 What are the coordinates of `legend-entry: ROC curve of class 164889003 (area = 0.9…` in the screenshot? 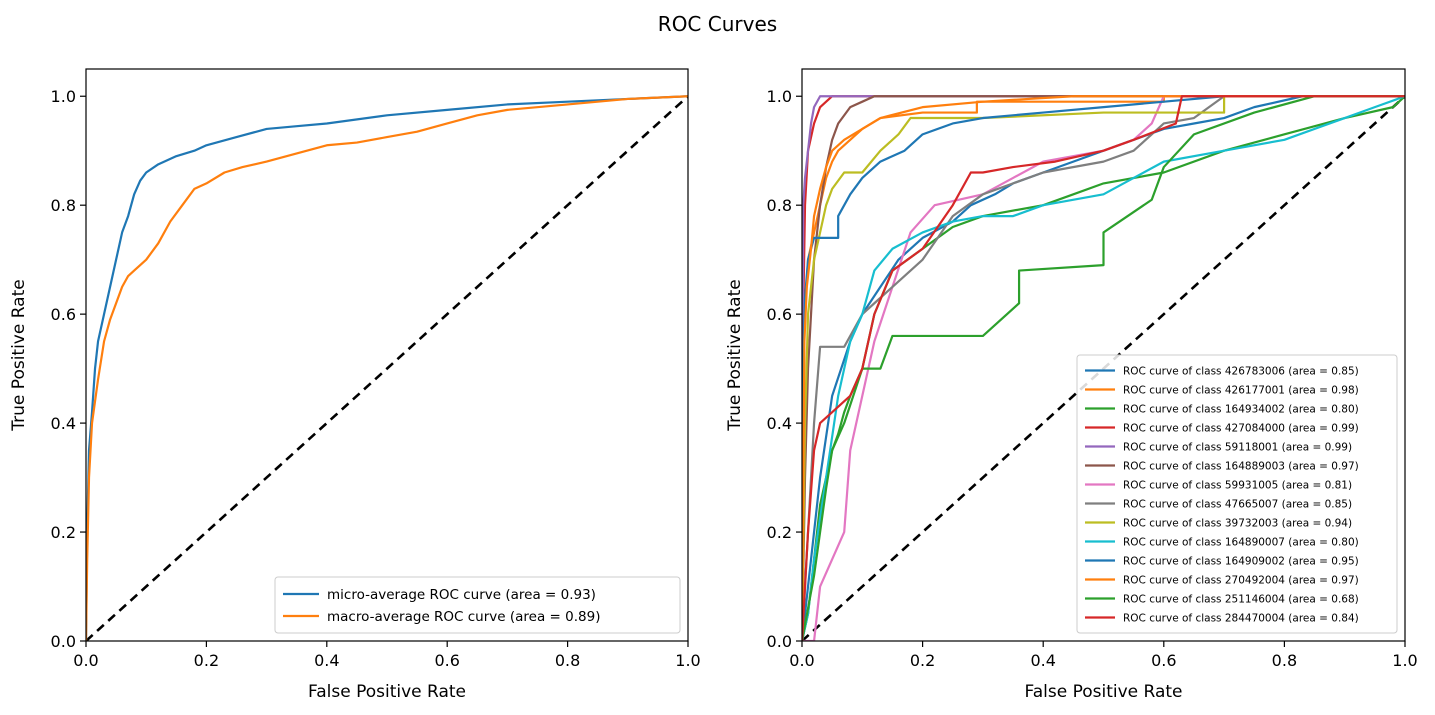 It's located at (1241, 466).